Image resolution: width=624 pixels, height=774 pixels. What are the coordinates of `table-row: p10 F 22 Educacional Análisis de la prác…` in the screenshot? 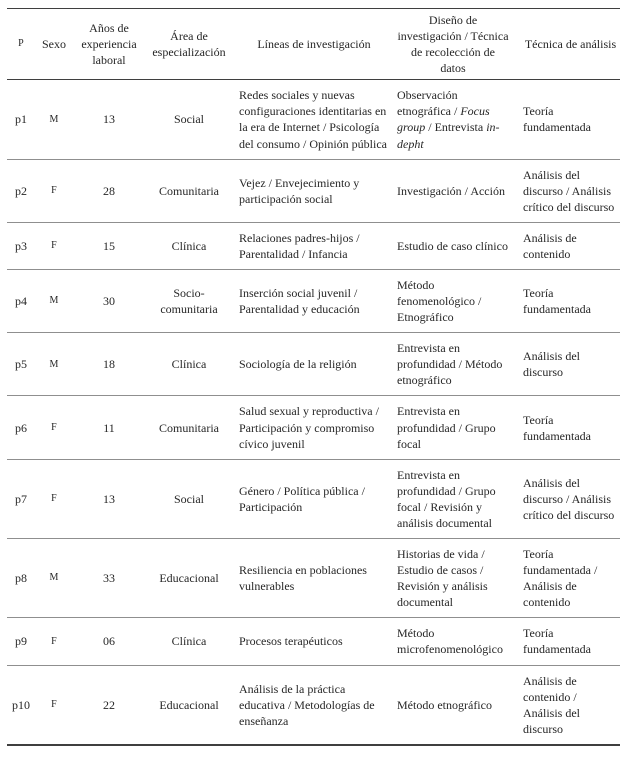 It's located at (313, 705).